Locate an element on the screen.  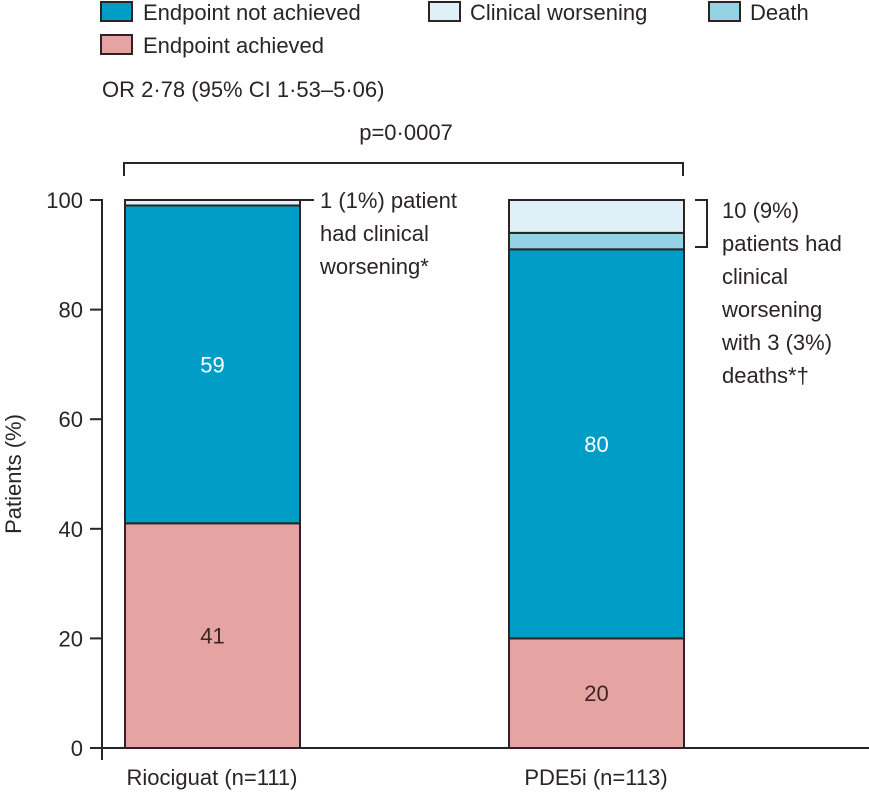
riociguat-note: 1 (1%) patient had clinical worsening* is located at coordinates (388, 233).